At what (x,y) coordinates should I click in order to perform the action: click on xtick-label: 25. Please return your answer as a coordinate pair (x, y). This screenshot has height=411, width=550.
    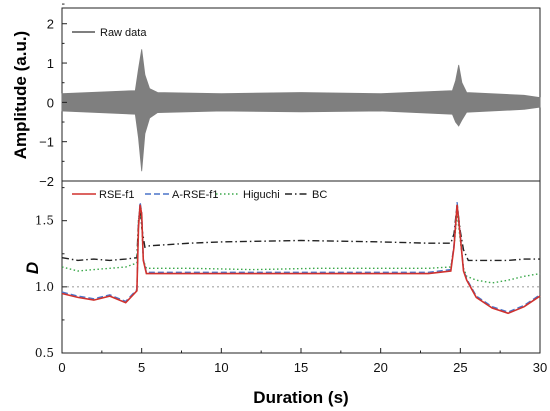
    Looking at the image, I should click on (460, 367).